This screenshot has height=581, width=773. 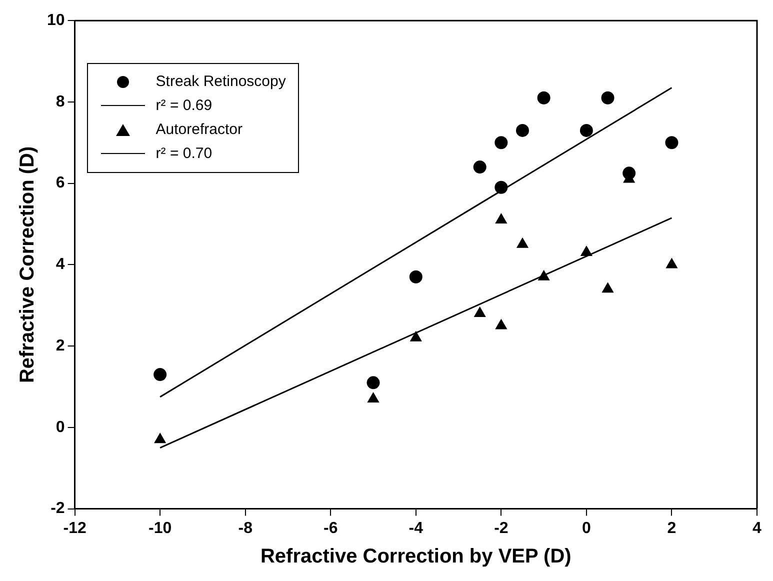 What do you see at coordinates (57, 509) in the screenshot?
I see `y-tick-label: -2` at bounding box center [57, 509].